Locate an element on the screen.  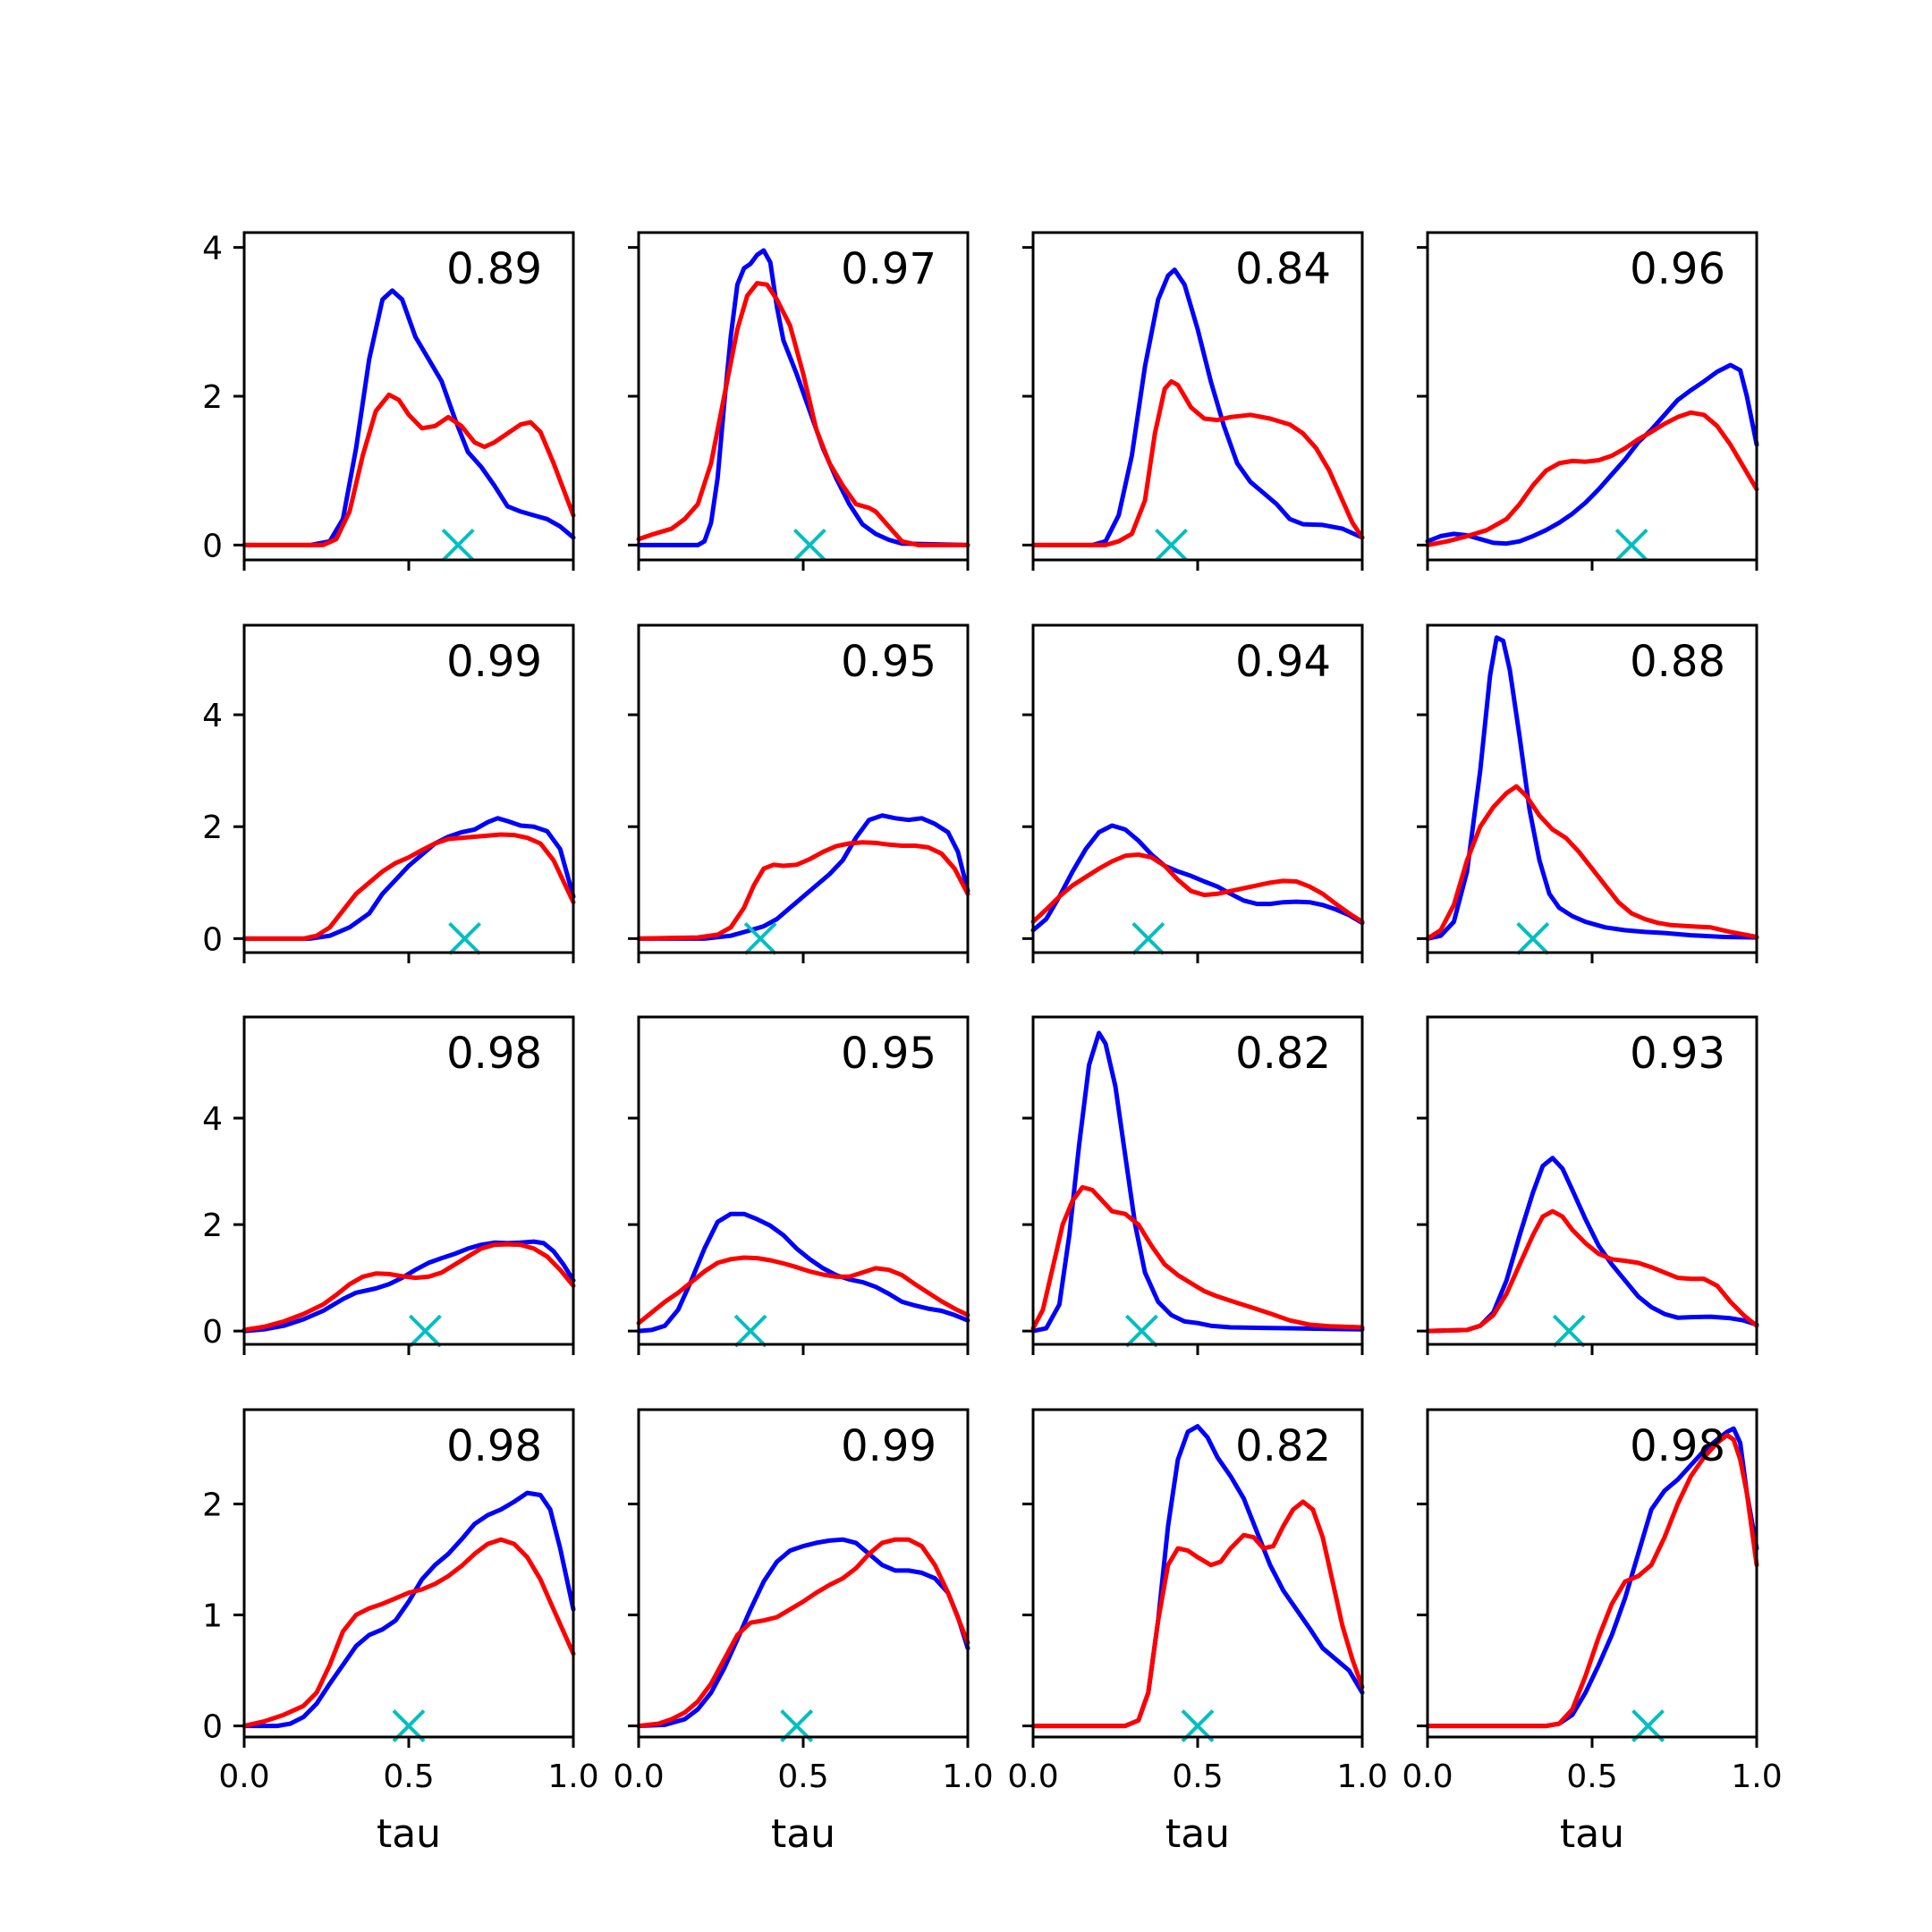
subplot-r1-c4: 0.96 is located at coordinates (1588, 401).